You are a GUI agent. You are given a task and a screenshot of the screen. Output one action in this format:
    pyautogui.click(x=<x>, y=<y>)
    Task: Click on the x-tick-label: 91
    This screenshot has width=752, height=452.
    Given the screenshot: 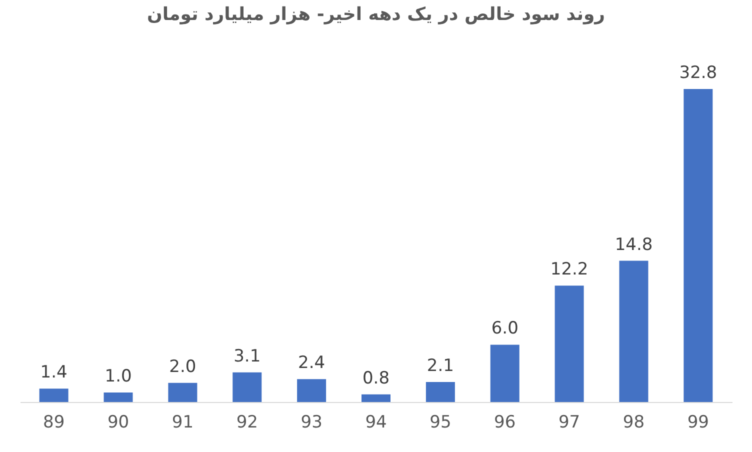 What is the action you would take?
    pyautogui.click(x=183, y=422)
    